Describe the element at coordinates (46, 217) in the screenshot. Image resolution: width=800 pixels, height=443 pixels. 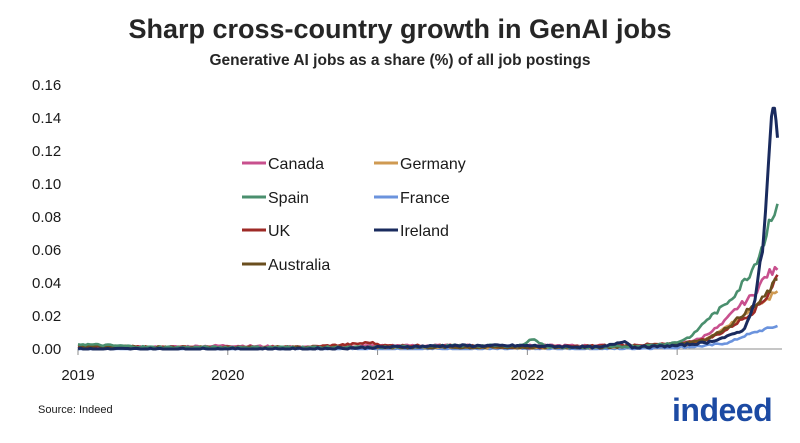
I see `y-tick-label: 0.08` at that location.